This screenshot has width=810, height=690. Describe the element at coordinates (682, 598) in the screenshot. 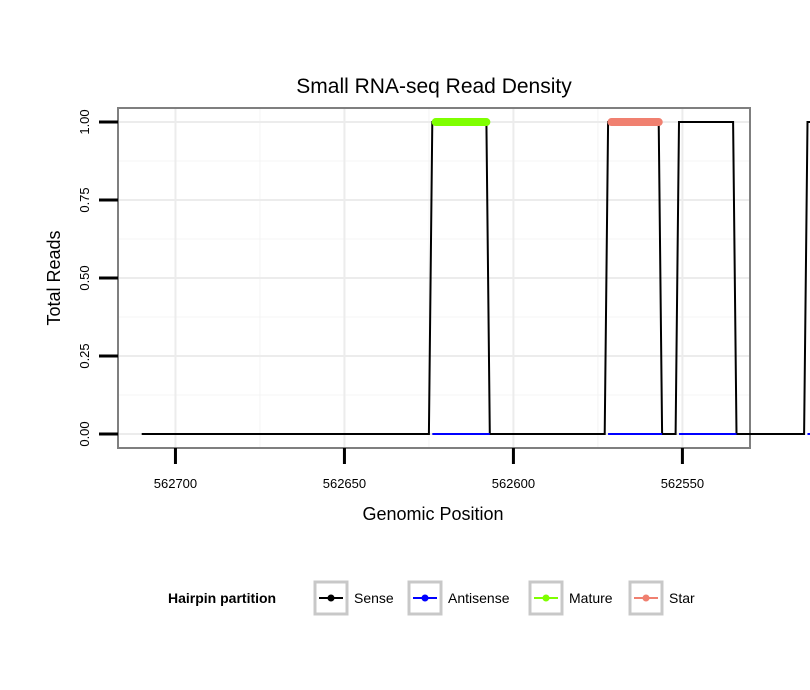

I see `legend-label-star: Star` at that location.